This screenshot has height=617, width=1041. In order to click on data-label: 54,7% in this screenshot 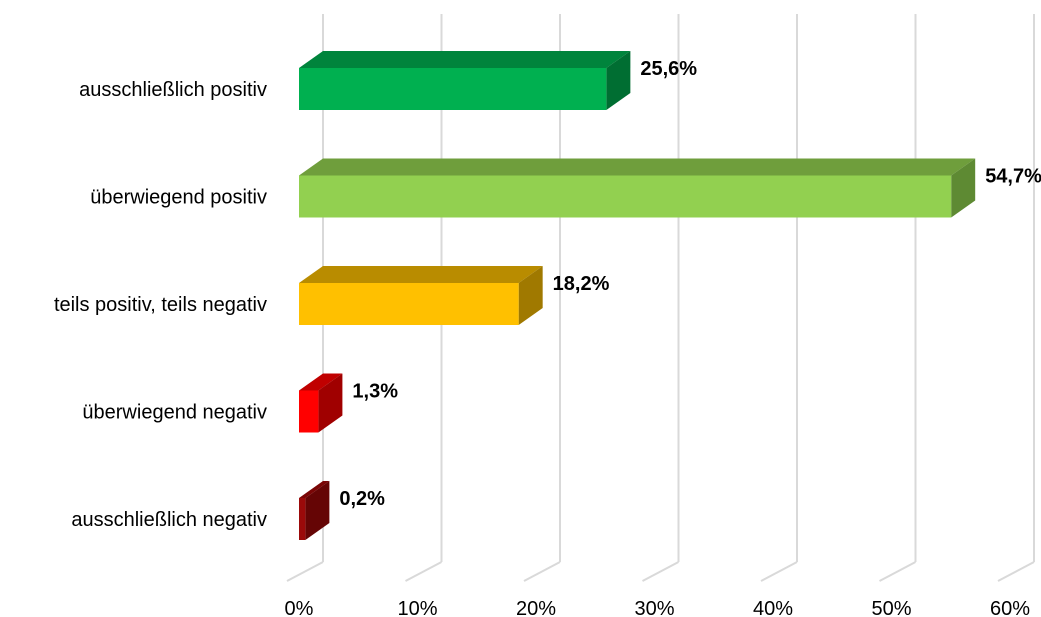, I will do `click(1013, 177)`.